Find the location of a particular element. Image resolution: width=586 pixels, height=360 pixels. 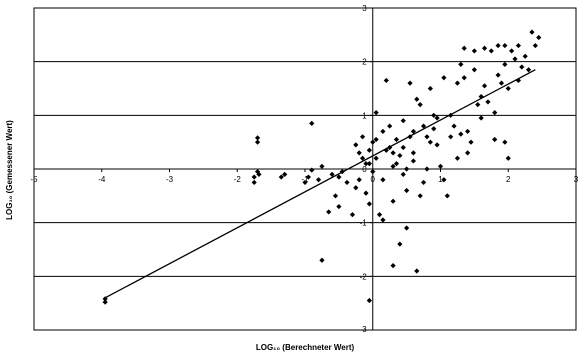

y-axis-title: LOG₁₀ (Gemessener Wert) is located at coordinates (9, 170).